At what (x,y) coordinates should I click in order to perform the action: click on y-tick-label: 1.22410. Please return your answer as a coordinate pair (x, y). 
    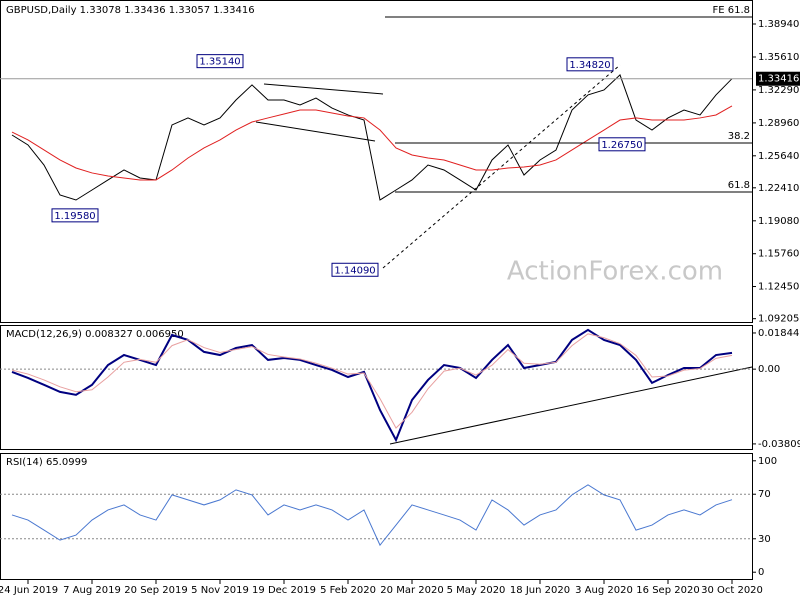
    Looking at the image, I should click on (778, 188).